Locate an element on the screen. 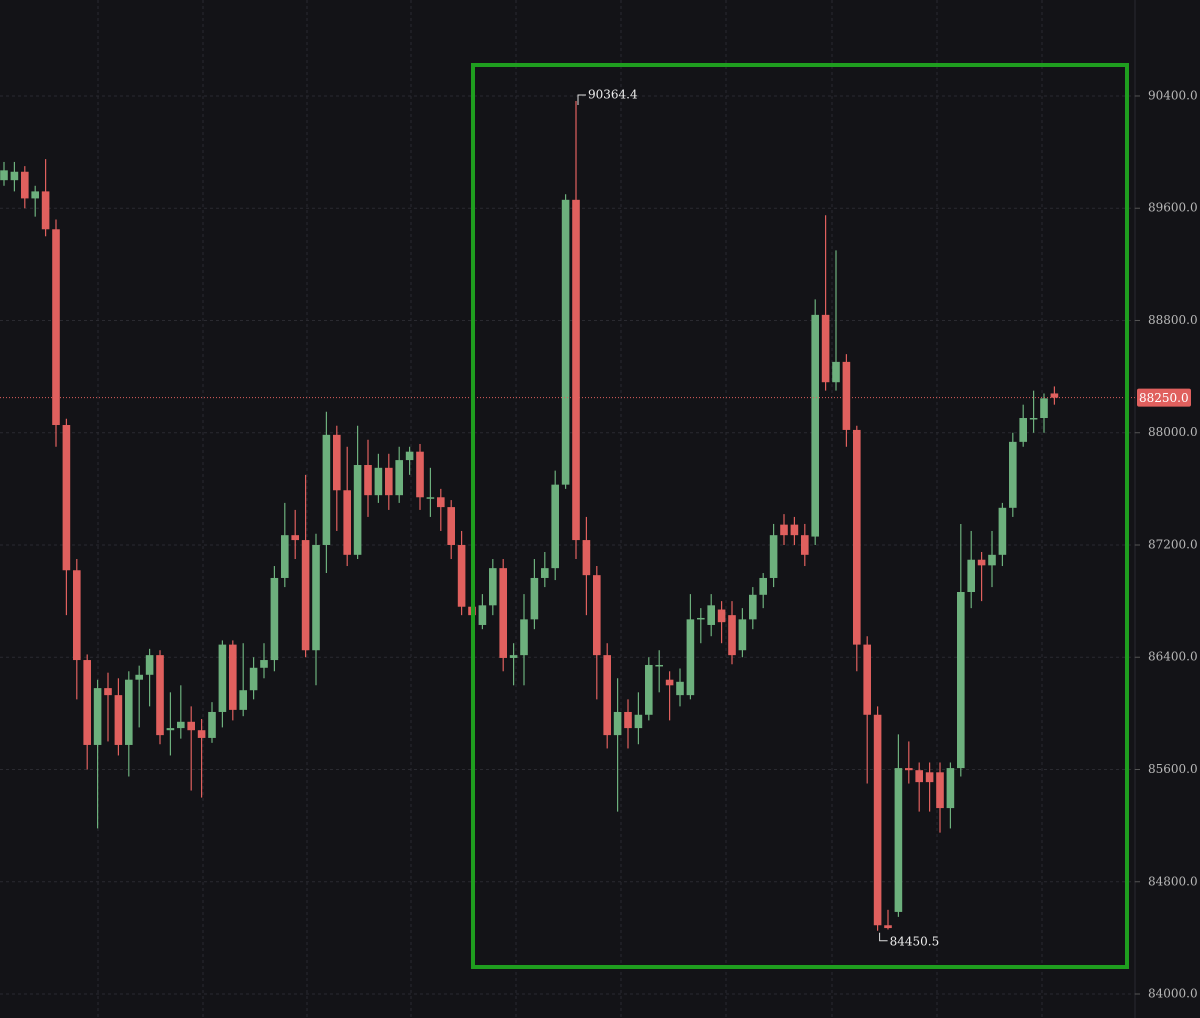 The image size is (1200, 1018). last-price-label: 88250.0 is located at coordinates (1164, 398).